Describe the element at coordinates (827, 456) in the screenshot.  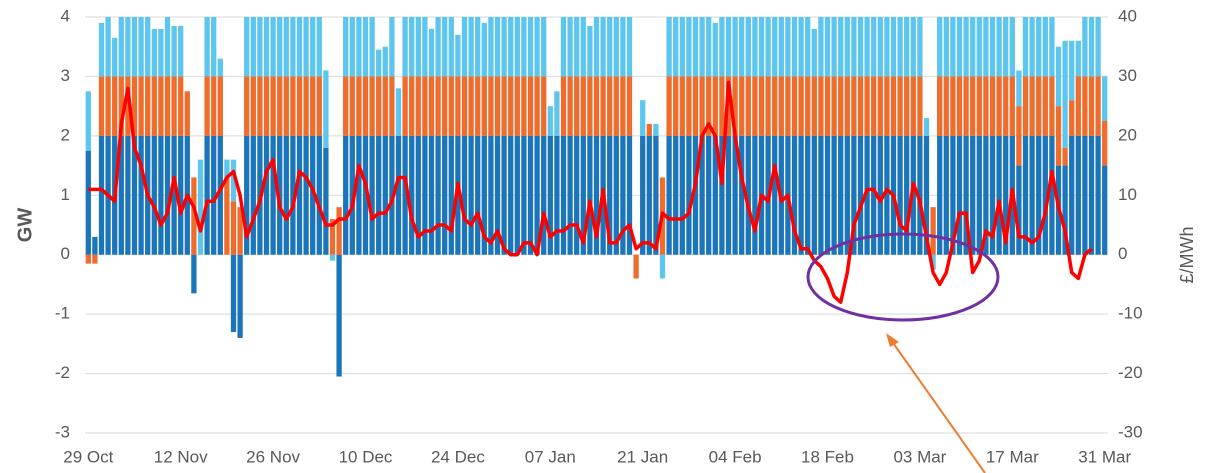
I see `x-tick-label: 18 Feb` at that location.